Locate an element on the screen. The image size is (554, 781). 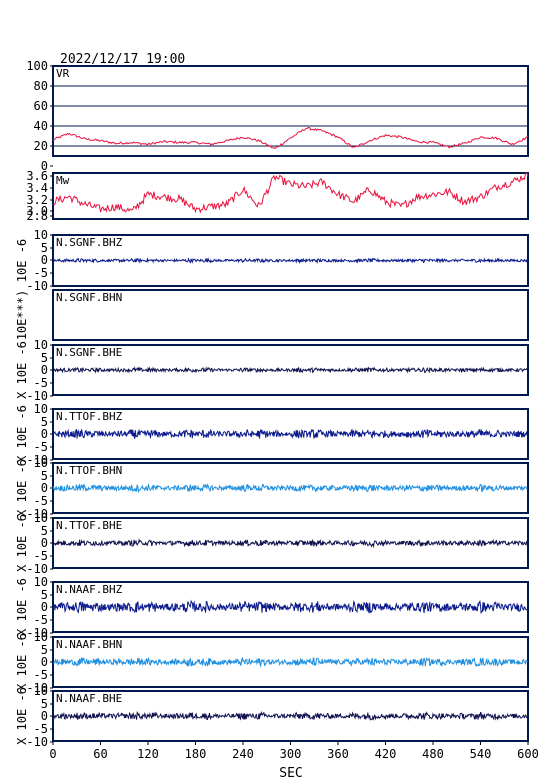
panel-label: N.SGNF.BHE is located at coordinates (89, 352).